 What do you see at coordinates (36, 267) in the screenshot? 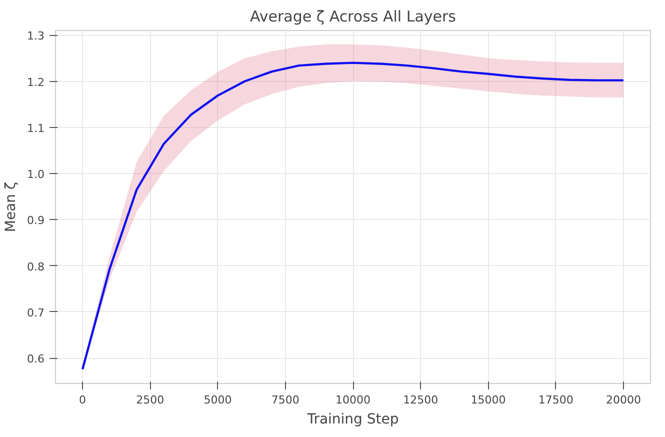
I see `y-tick-label: 0.8` at bounding box center [36, 267].